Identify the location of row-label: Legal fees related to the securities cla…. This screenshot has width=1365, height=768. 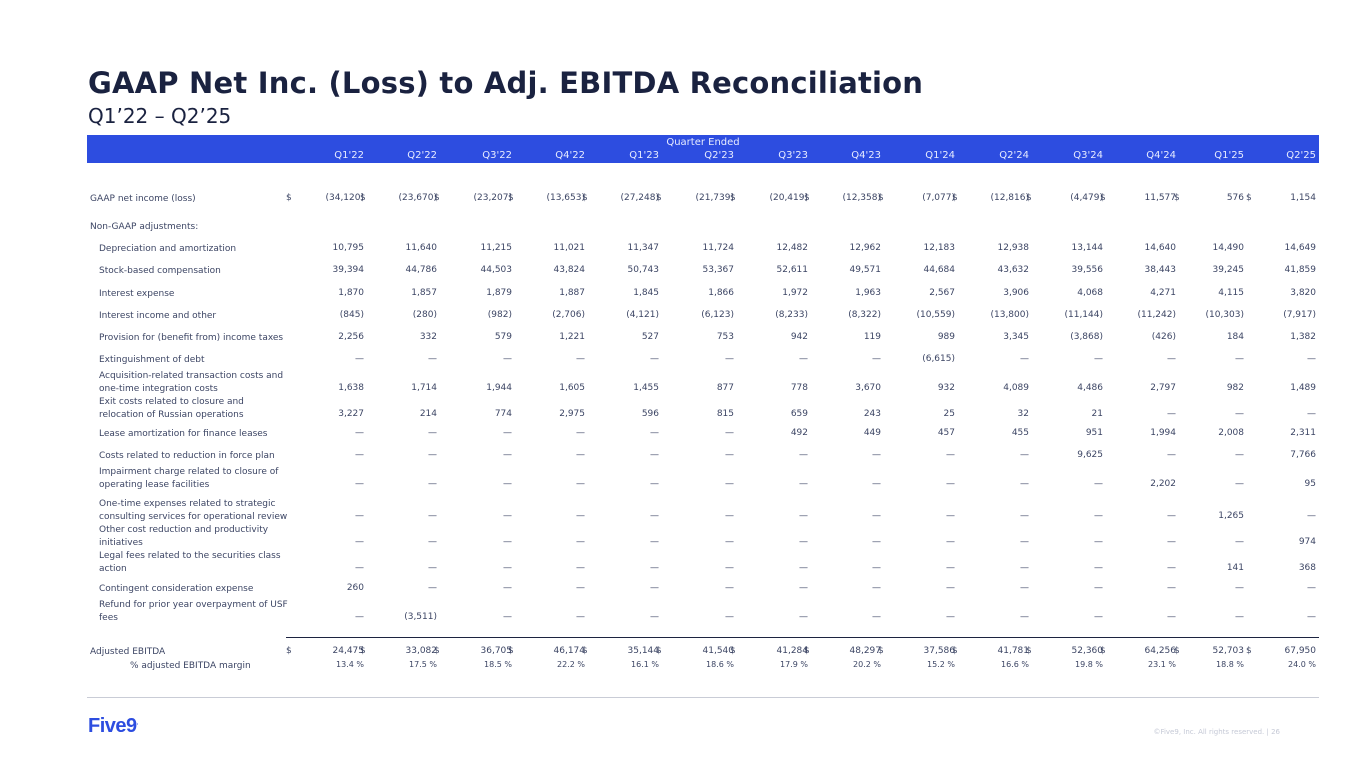
(190, 562).